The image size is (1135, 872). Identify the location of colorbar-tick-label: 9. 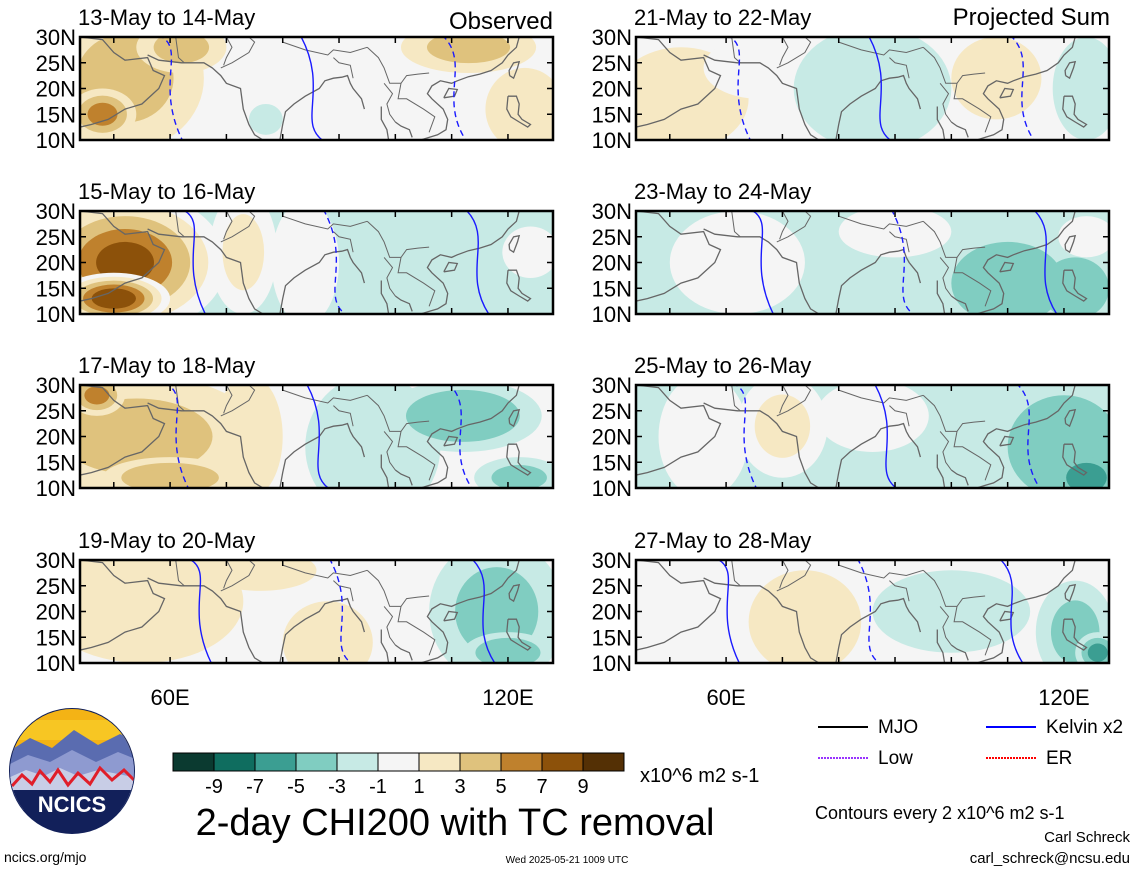
(582, 787).